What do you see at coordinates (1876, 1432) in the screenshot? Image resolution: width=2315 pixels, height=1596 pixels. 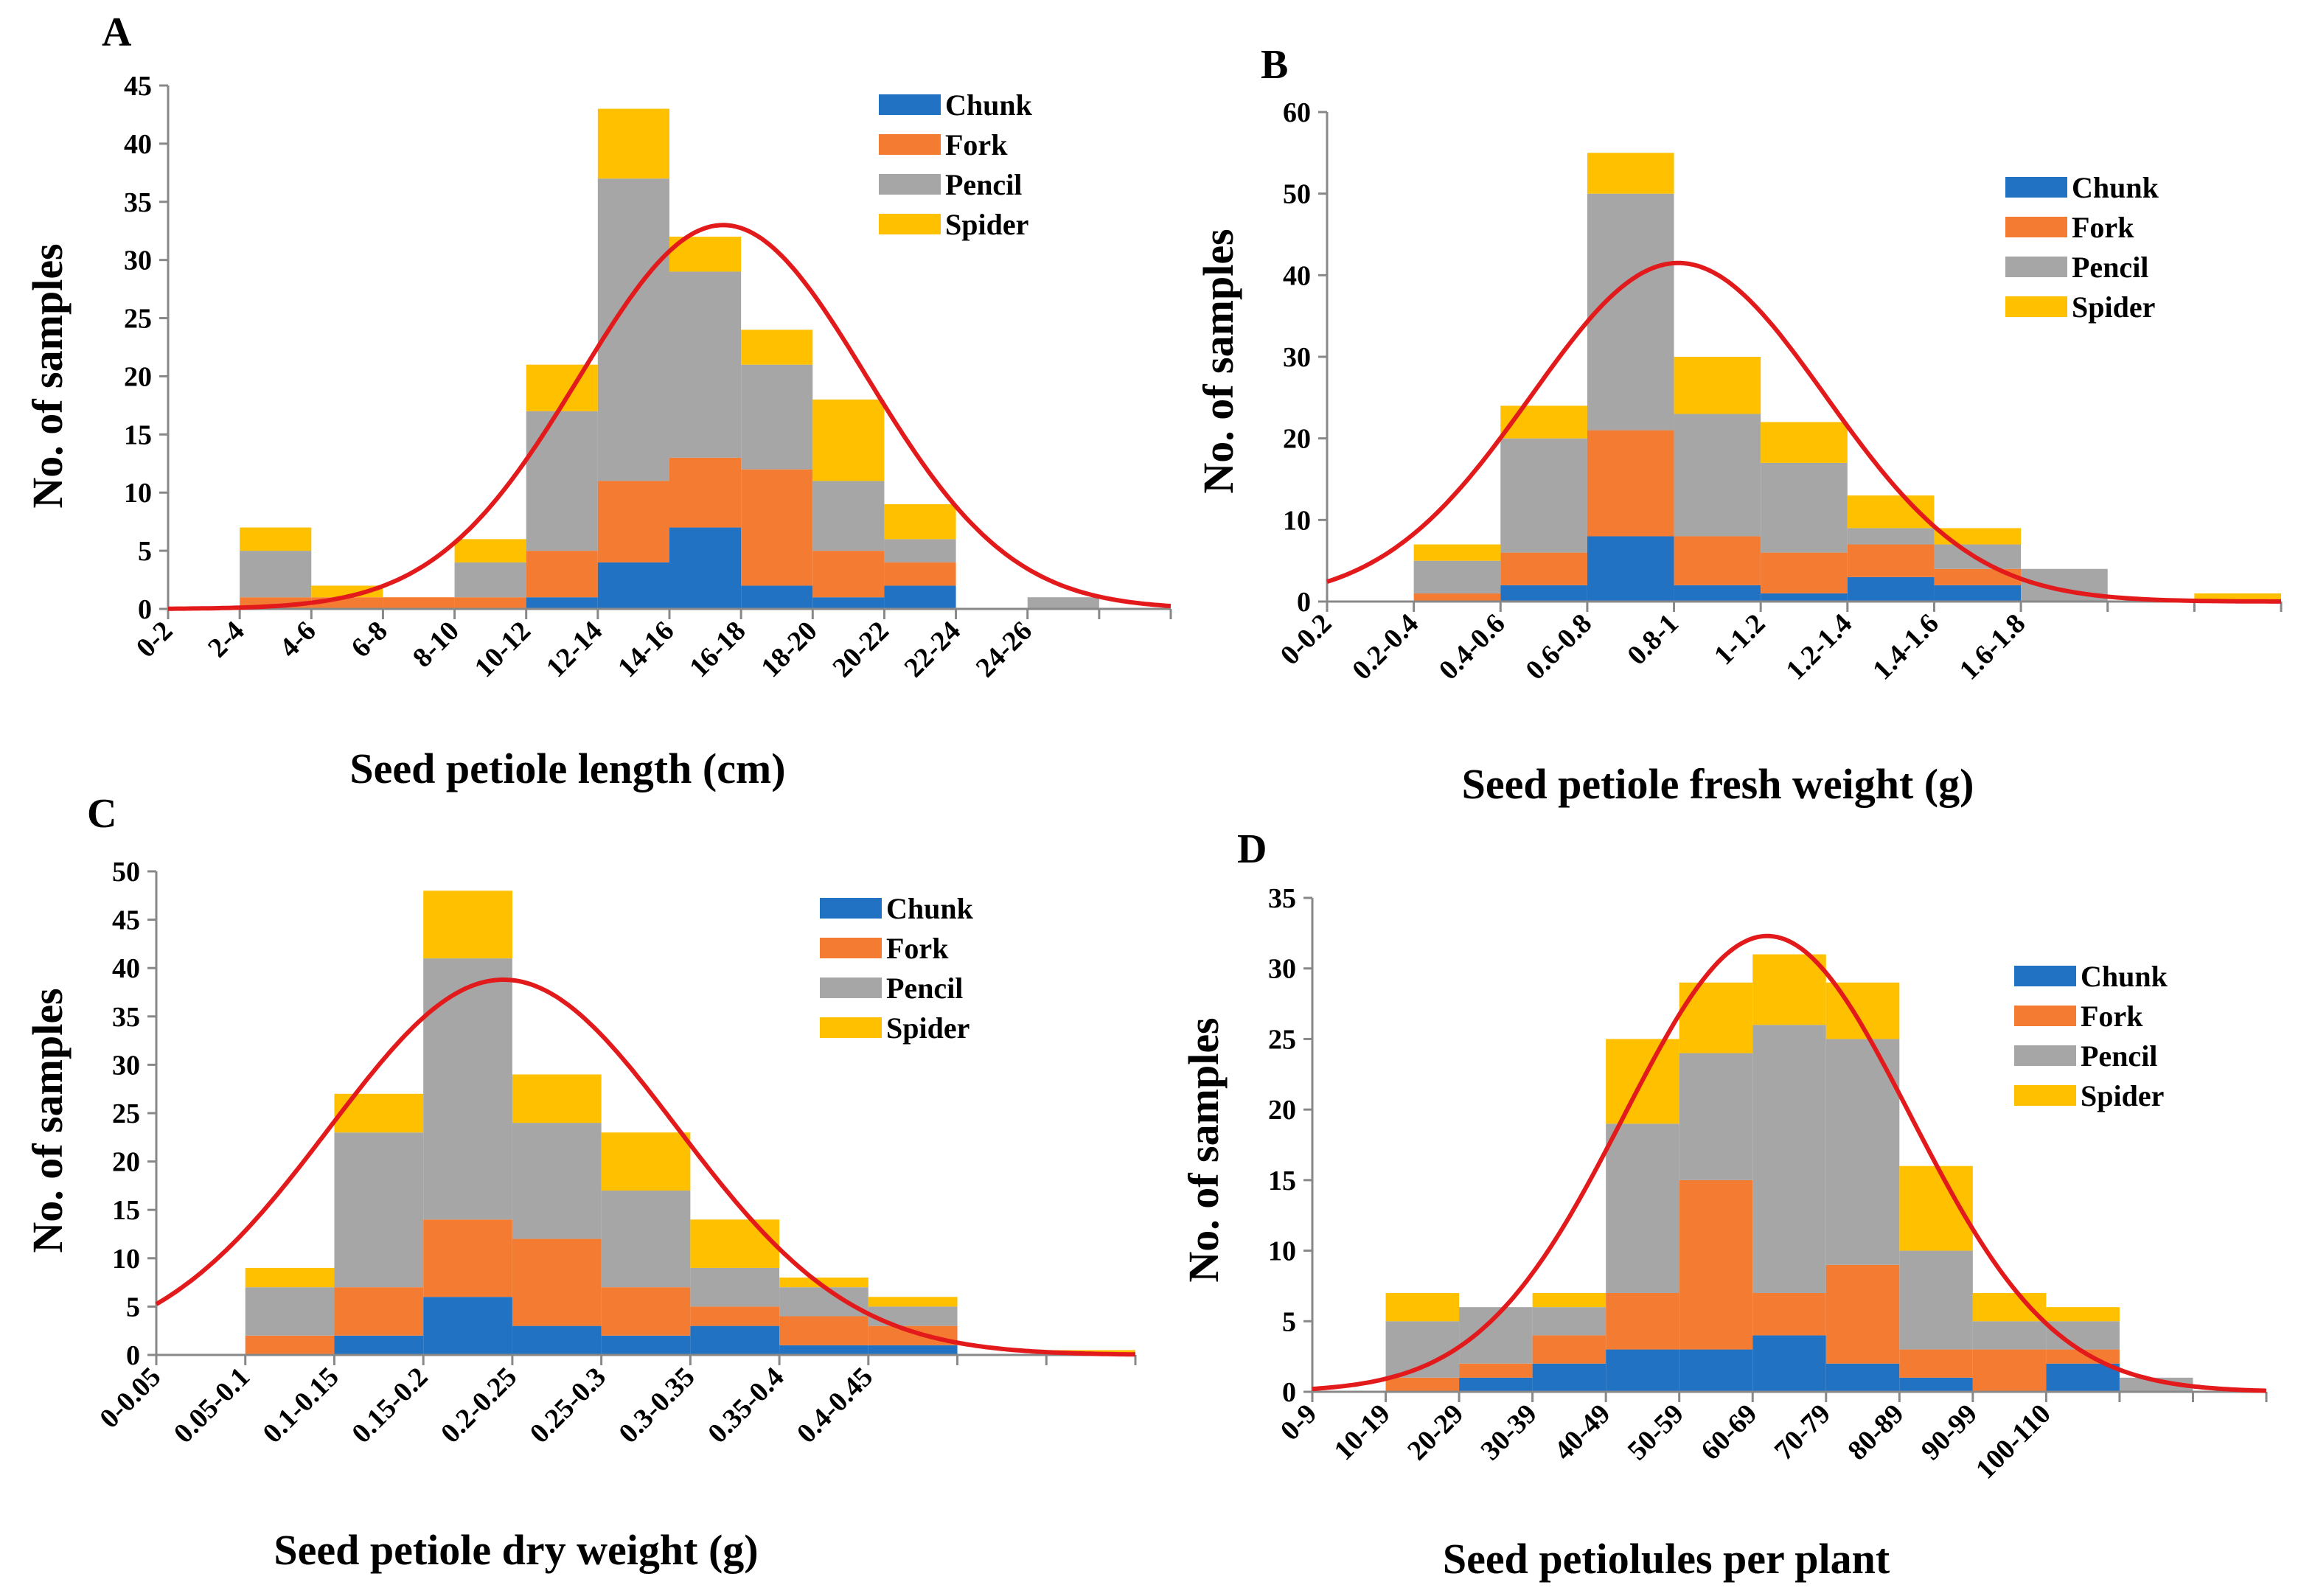 I see `x-tick-label: 80-89` at bounding box center [1876, 1432].